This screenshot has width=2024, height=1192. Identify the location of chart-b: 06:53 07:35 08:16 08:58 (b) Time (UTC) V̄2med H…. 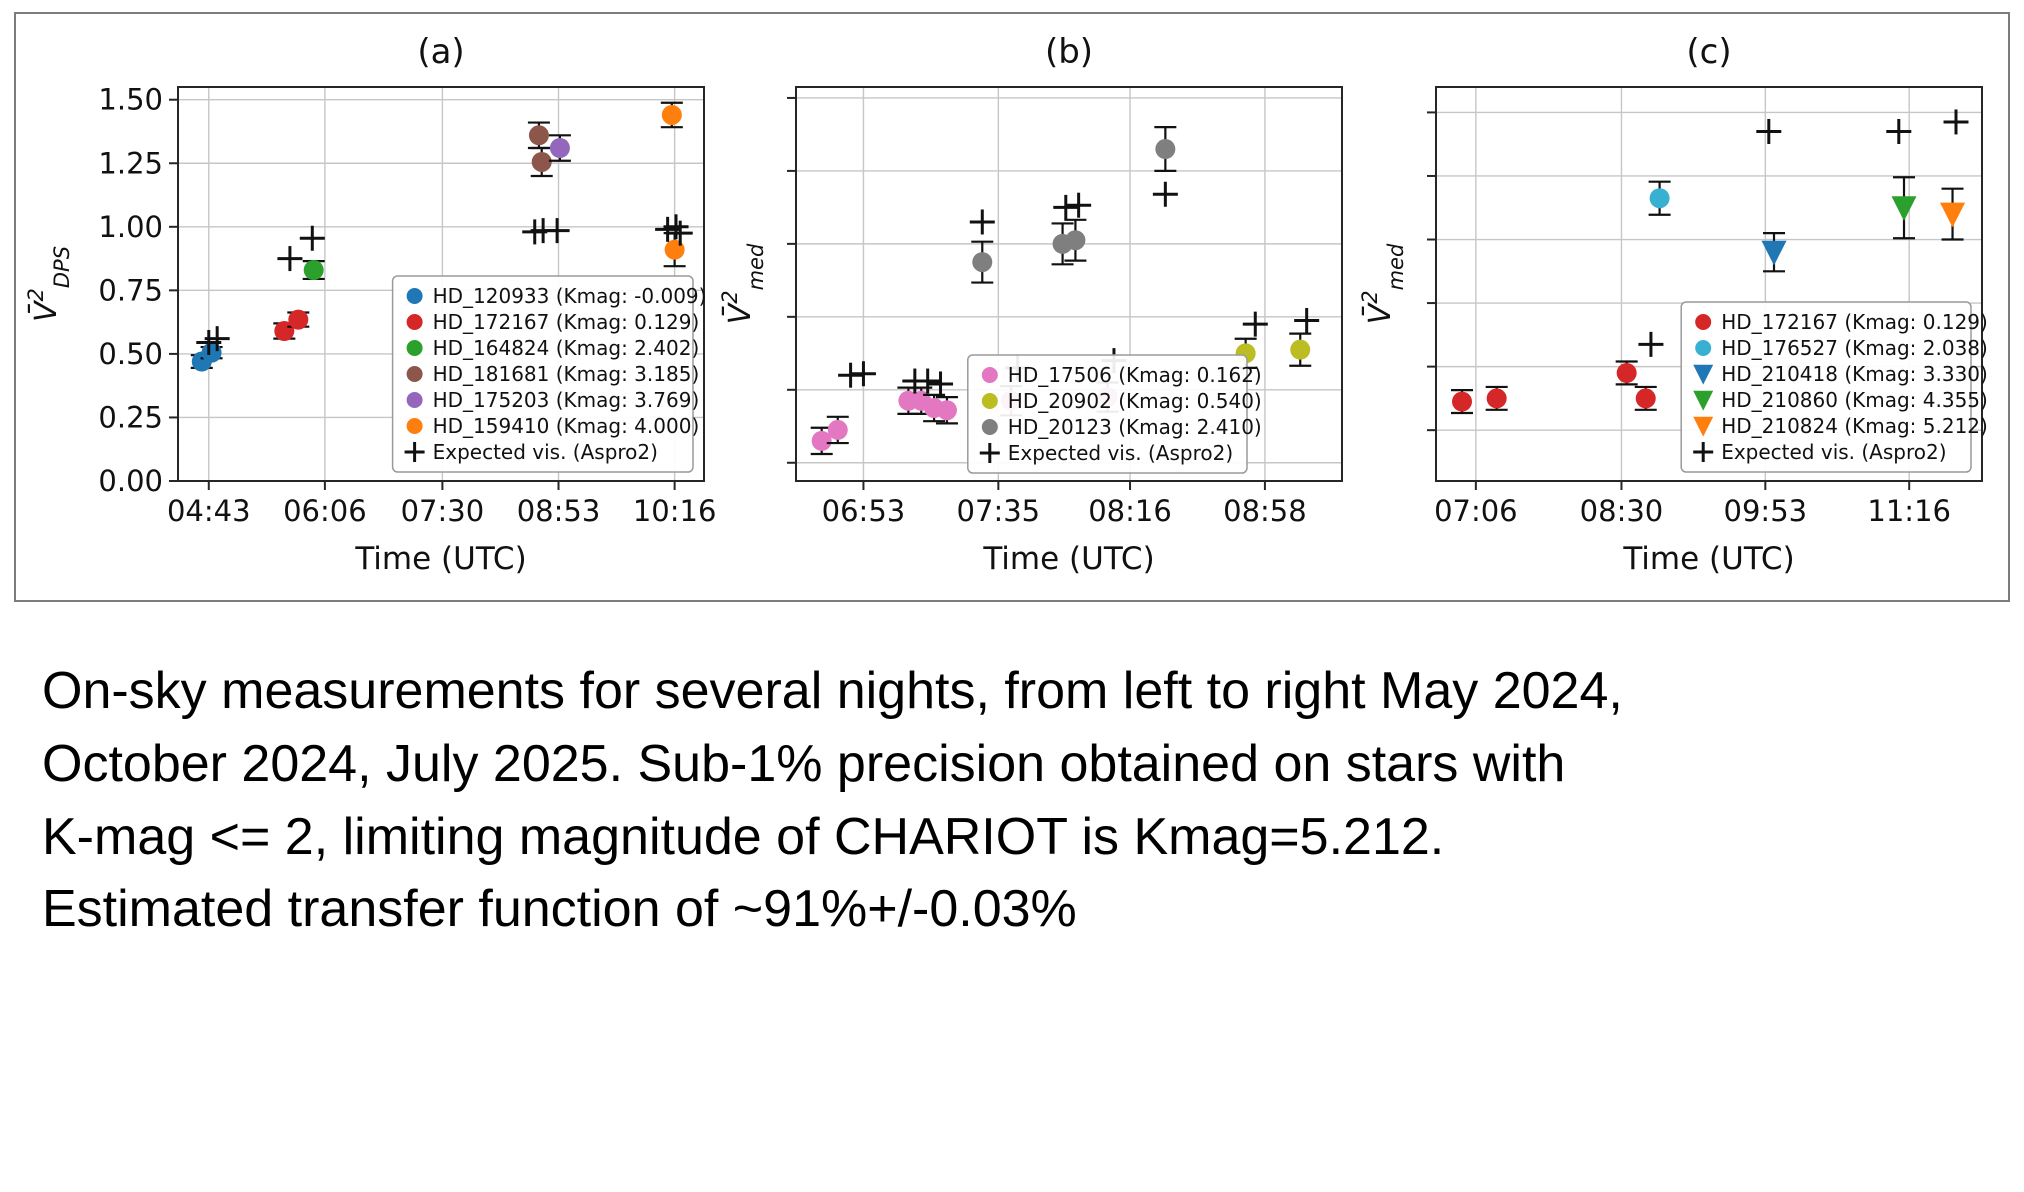
(1030, 304).